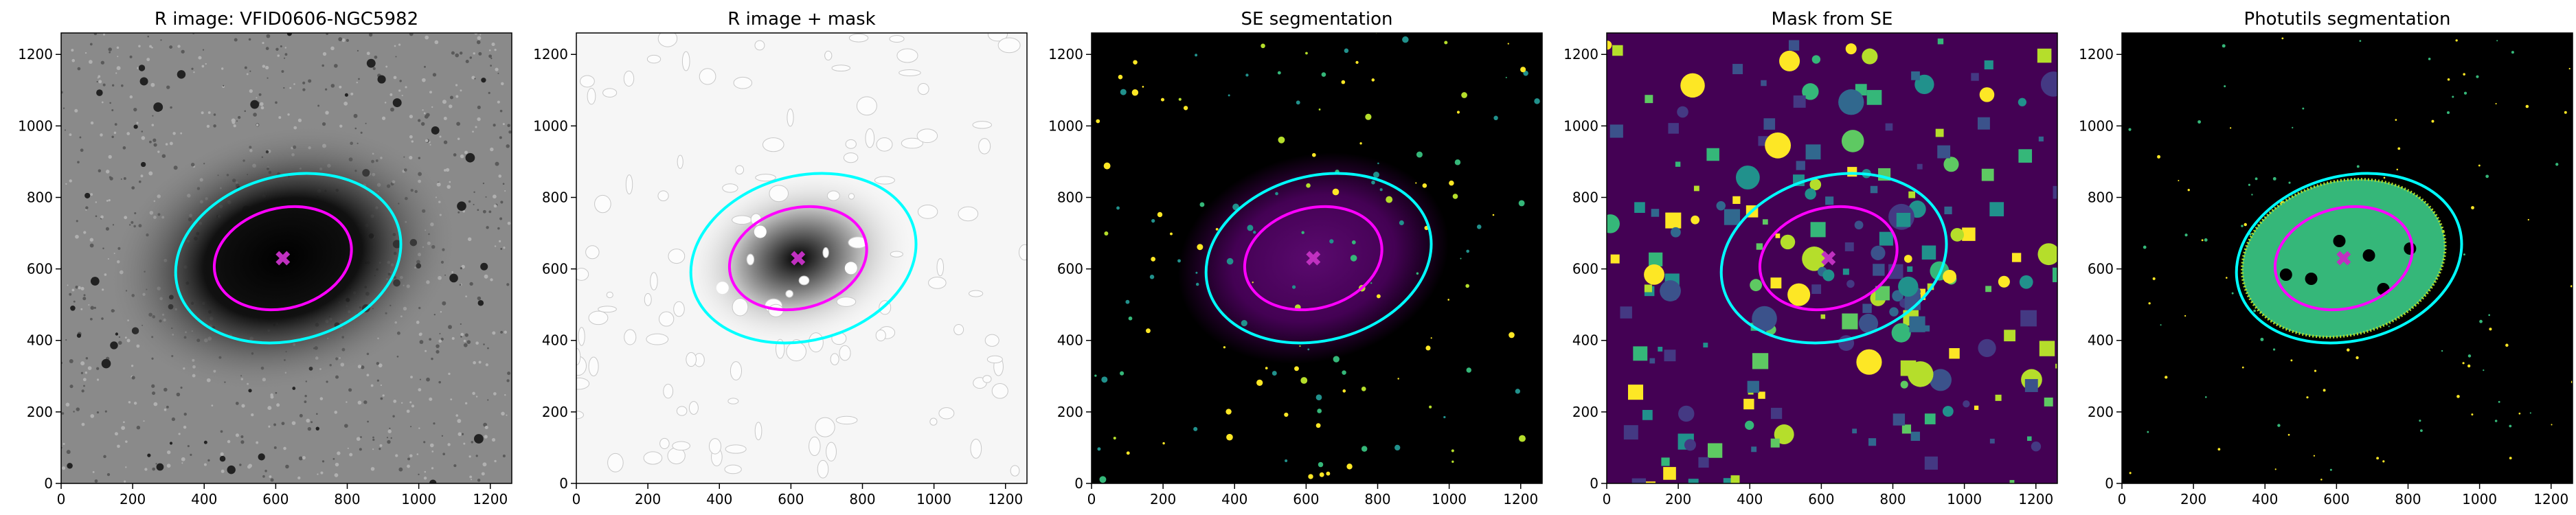  Describe the element at coordinates (1585, 340) in the screenshot. I see `y-tick-label: 400` at that location.